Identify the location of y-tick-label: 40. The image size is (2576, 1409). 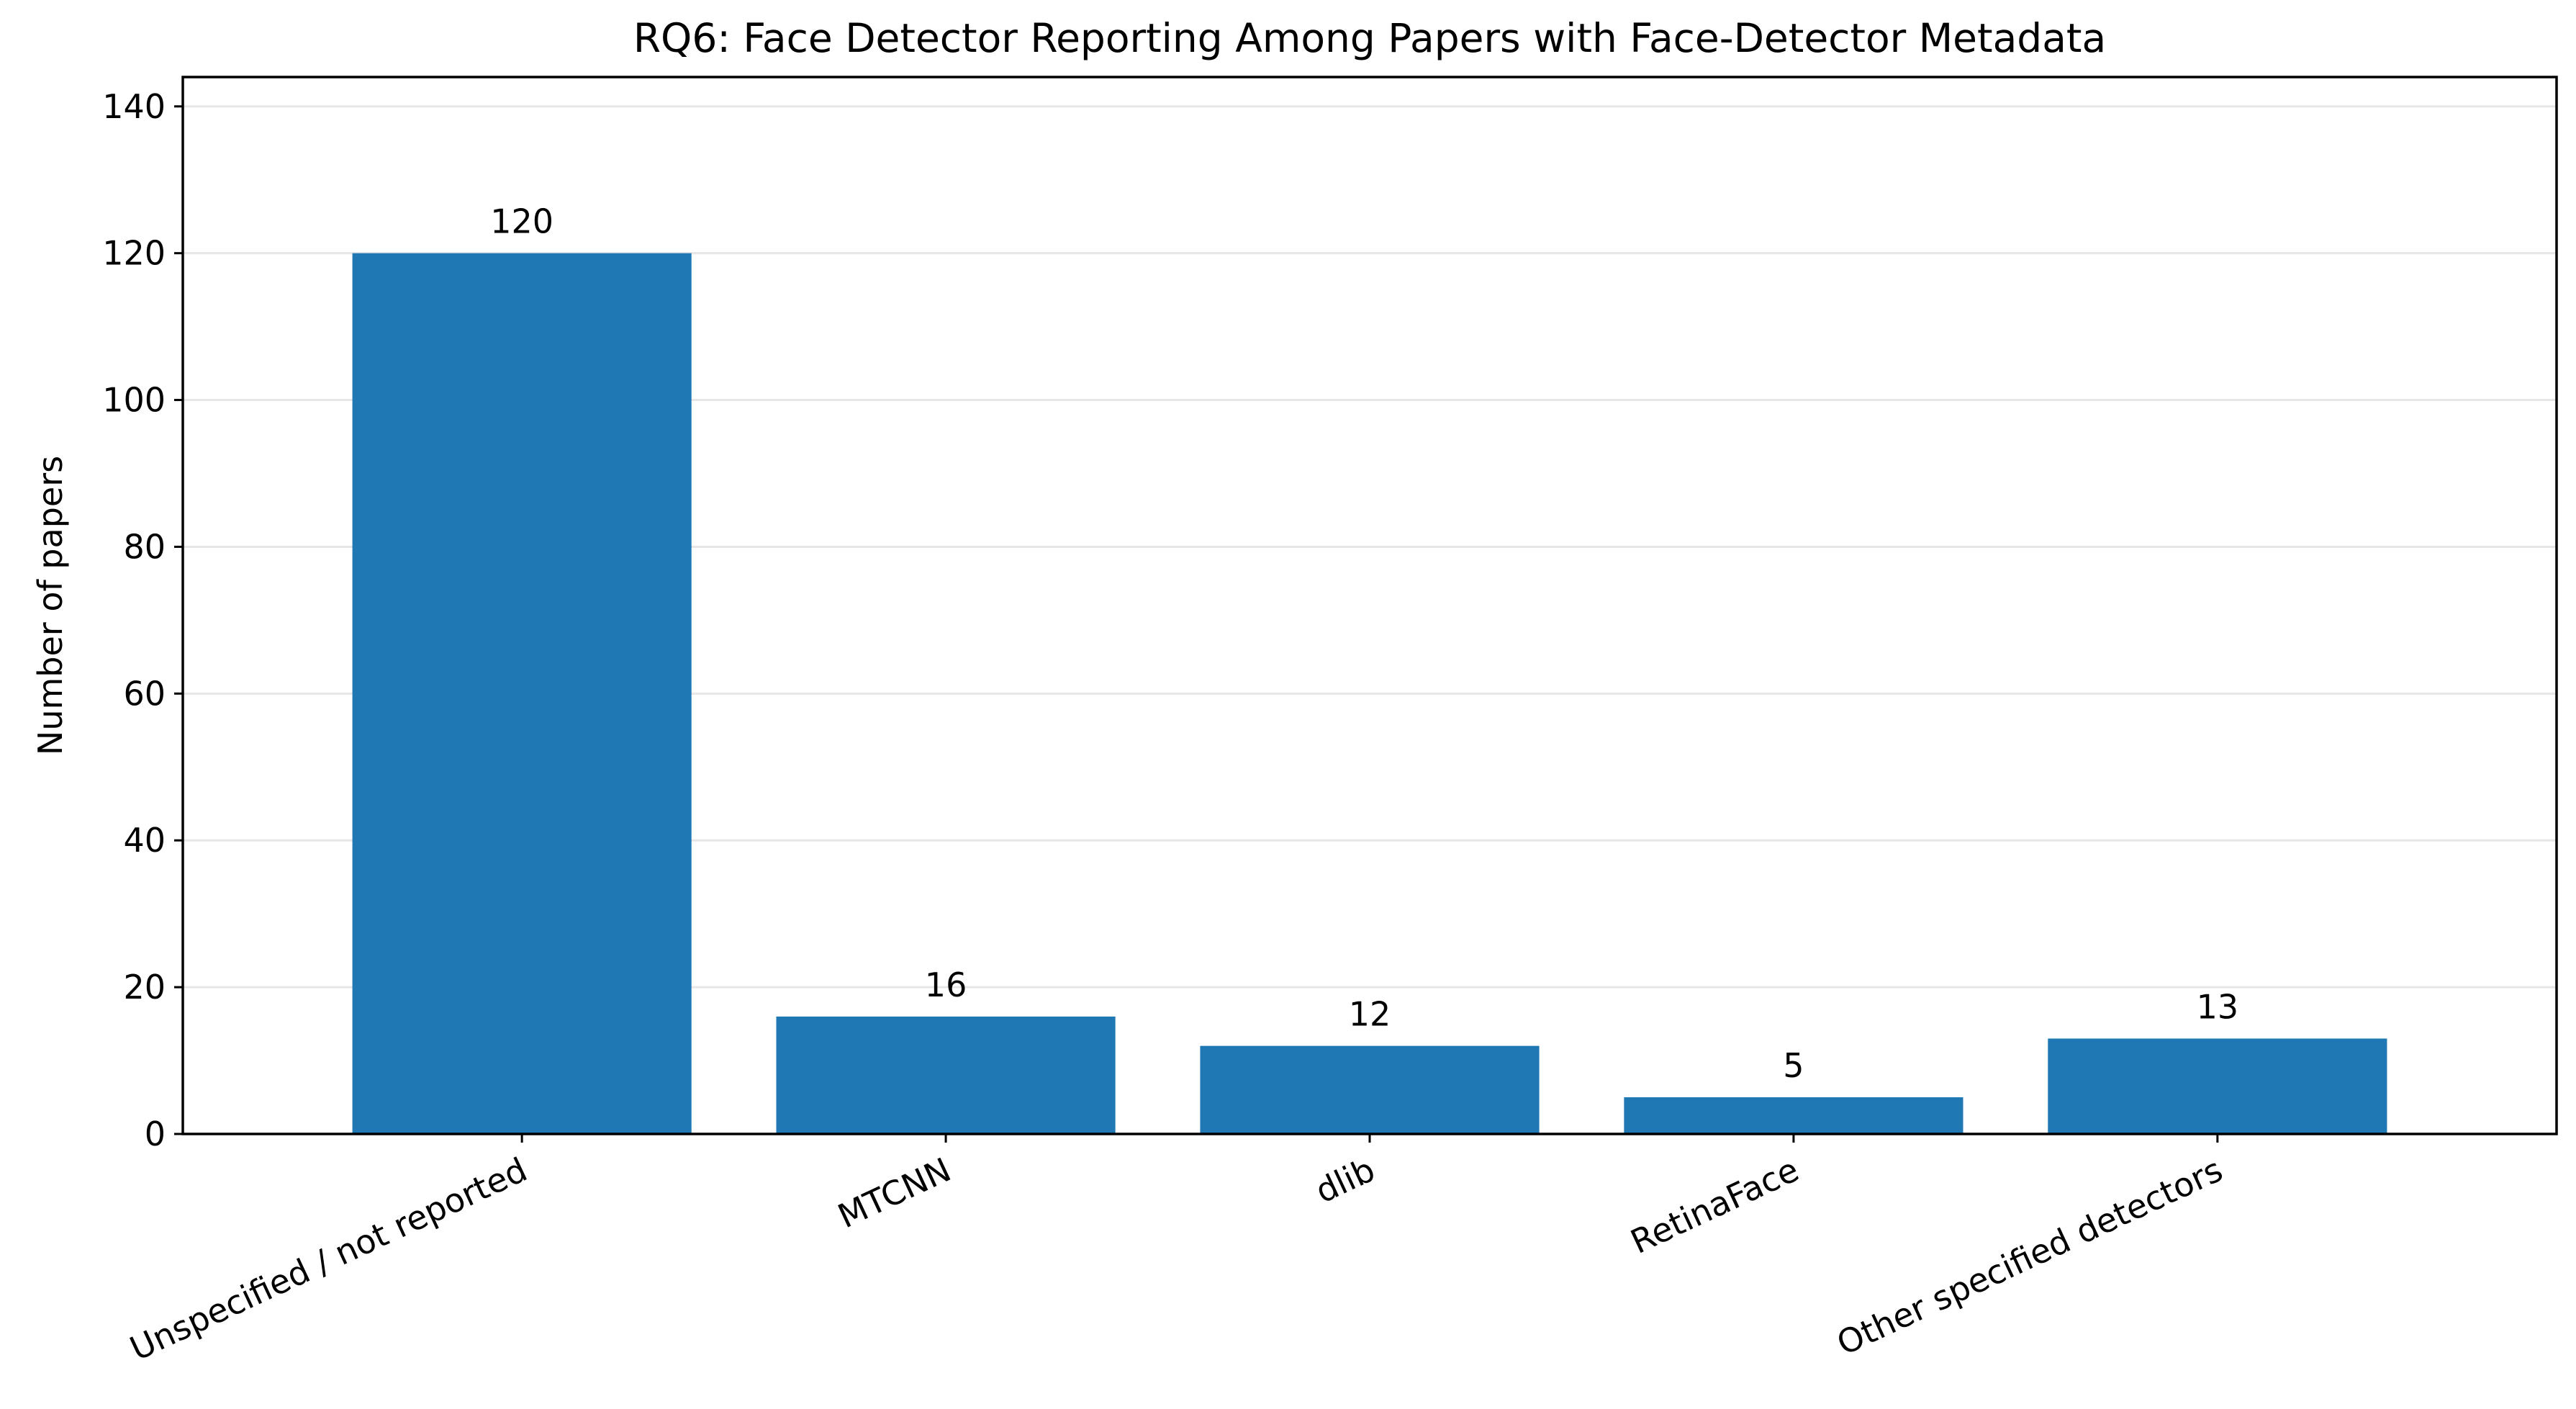
(144, 841).